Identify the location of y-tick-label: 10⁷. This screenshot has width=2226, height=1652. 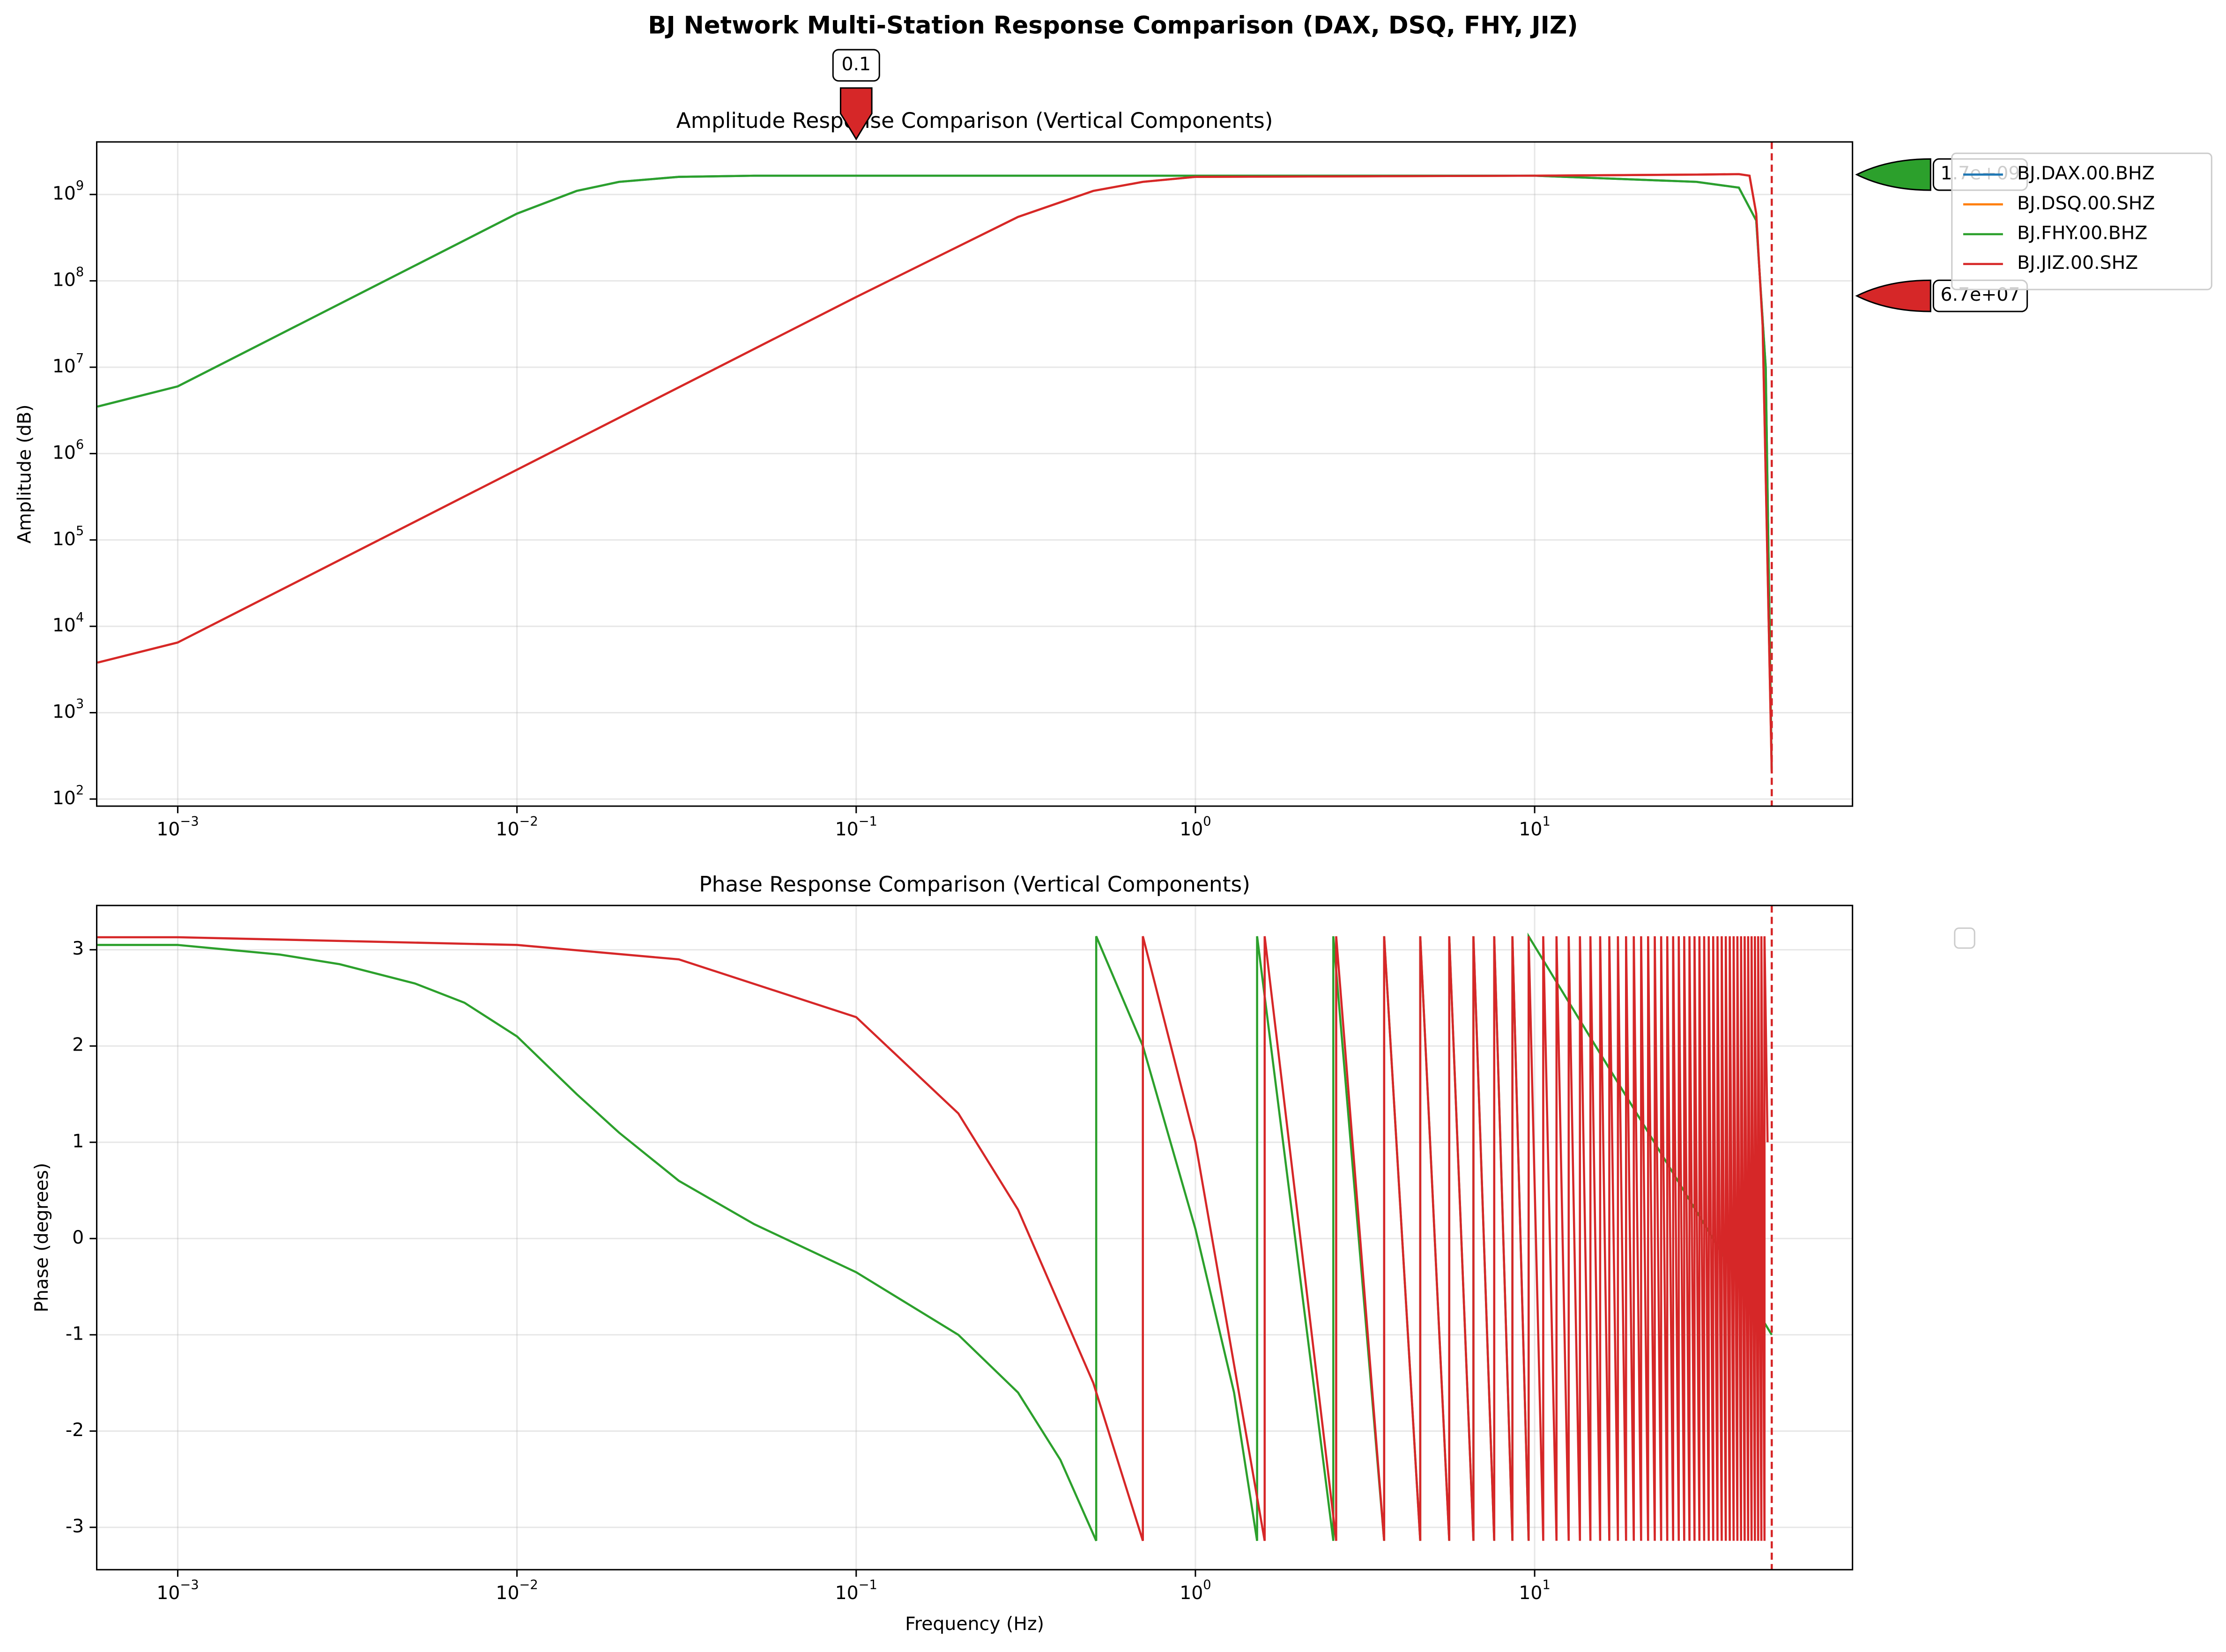
(68, 364).